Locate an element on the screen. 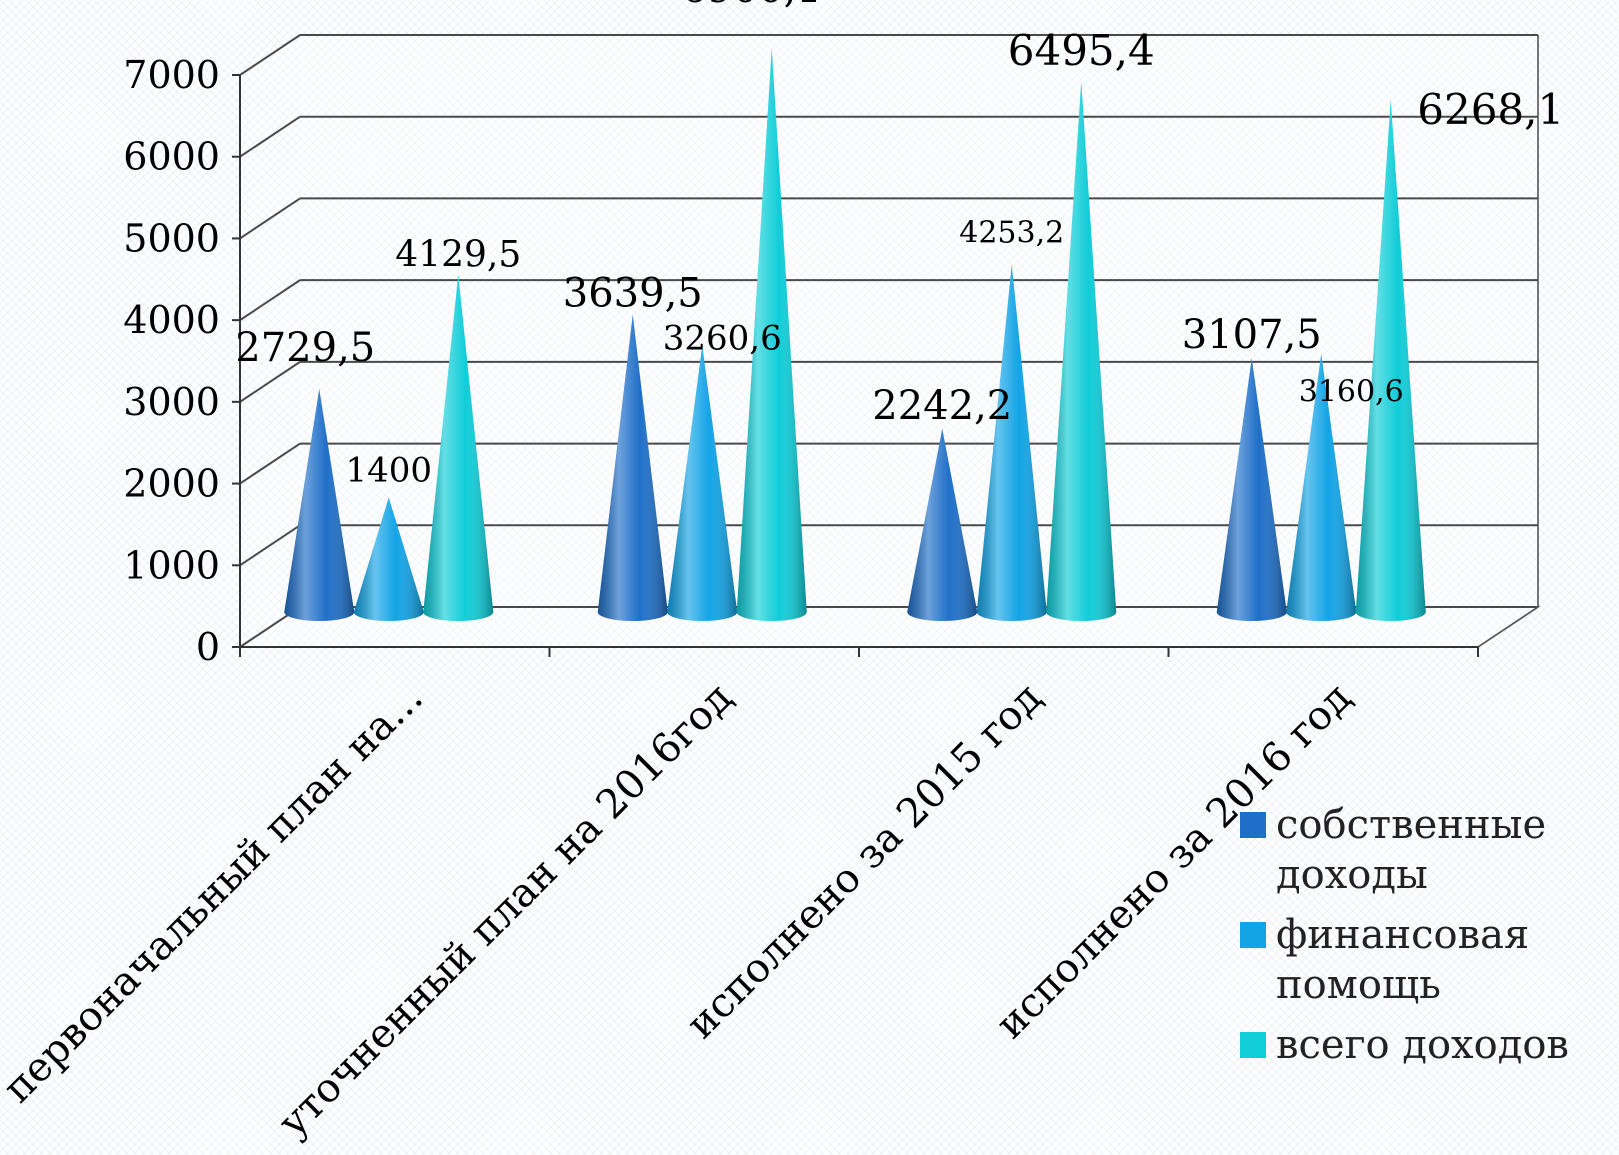 The width and height of the screenshot is (1619, 1155). data-label: 6268,1 is located at coordinates (1490, 109).